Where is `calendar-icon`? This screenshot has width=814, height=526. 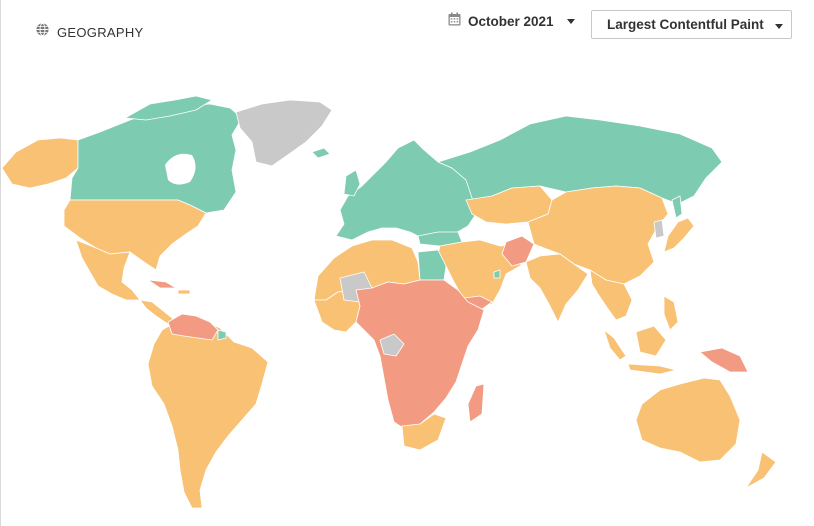 calendar-icon is located at coordinates (454, 21).